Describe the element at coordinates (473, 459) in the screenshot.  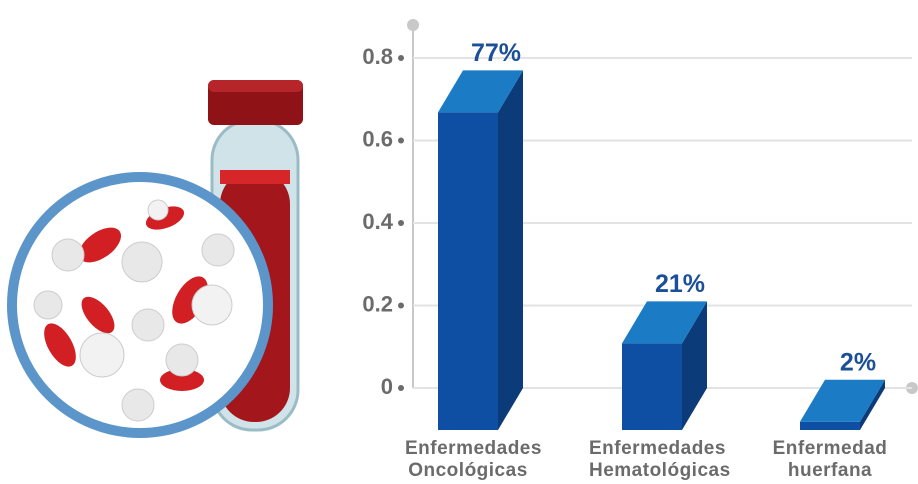
I see `x-tick-label: Enfermedades Oncológicas` at that location.